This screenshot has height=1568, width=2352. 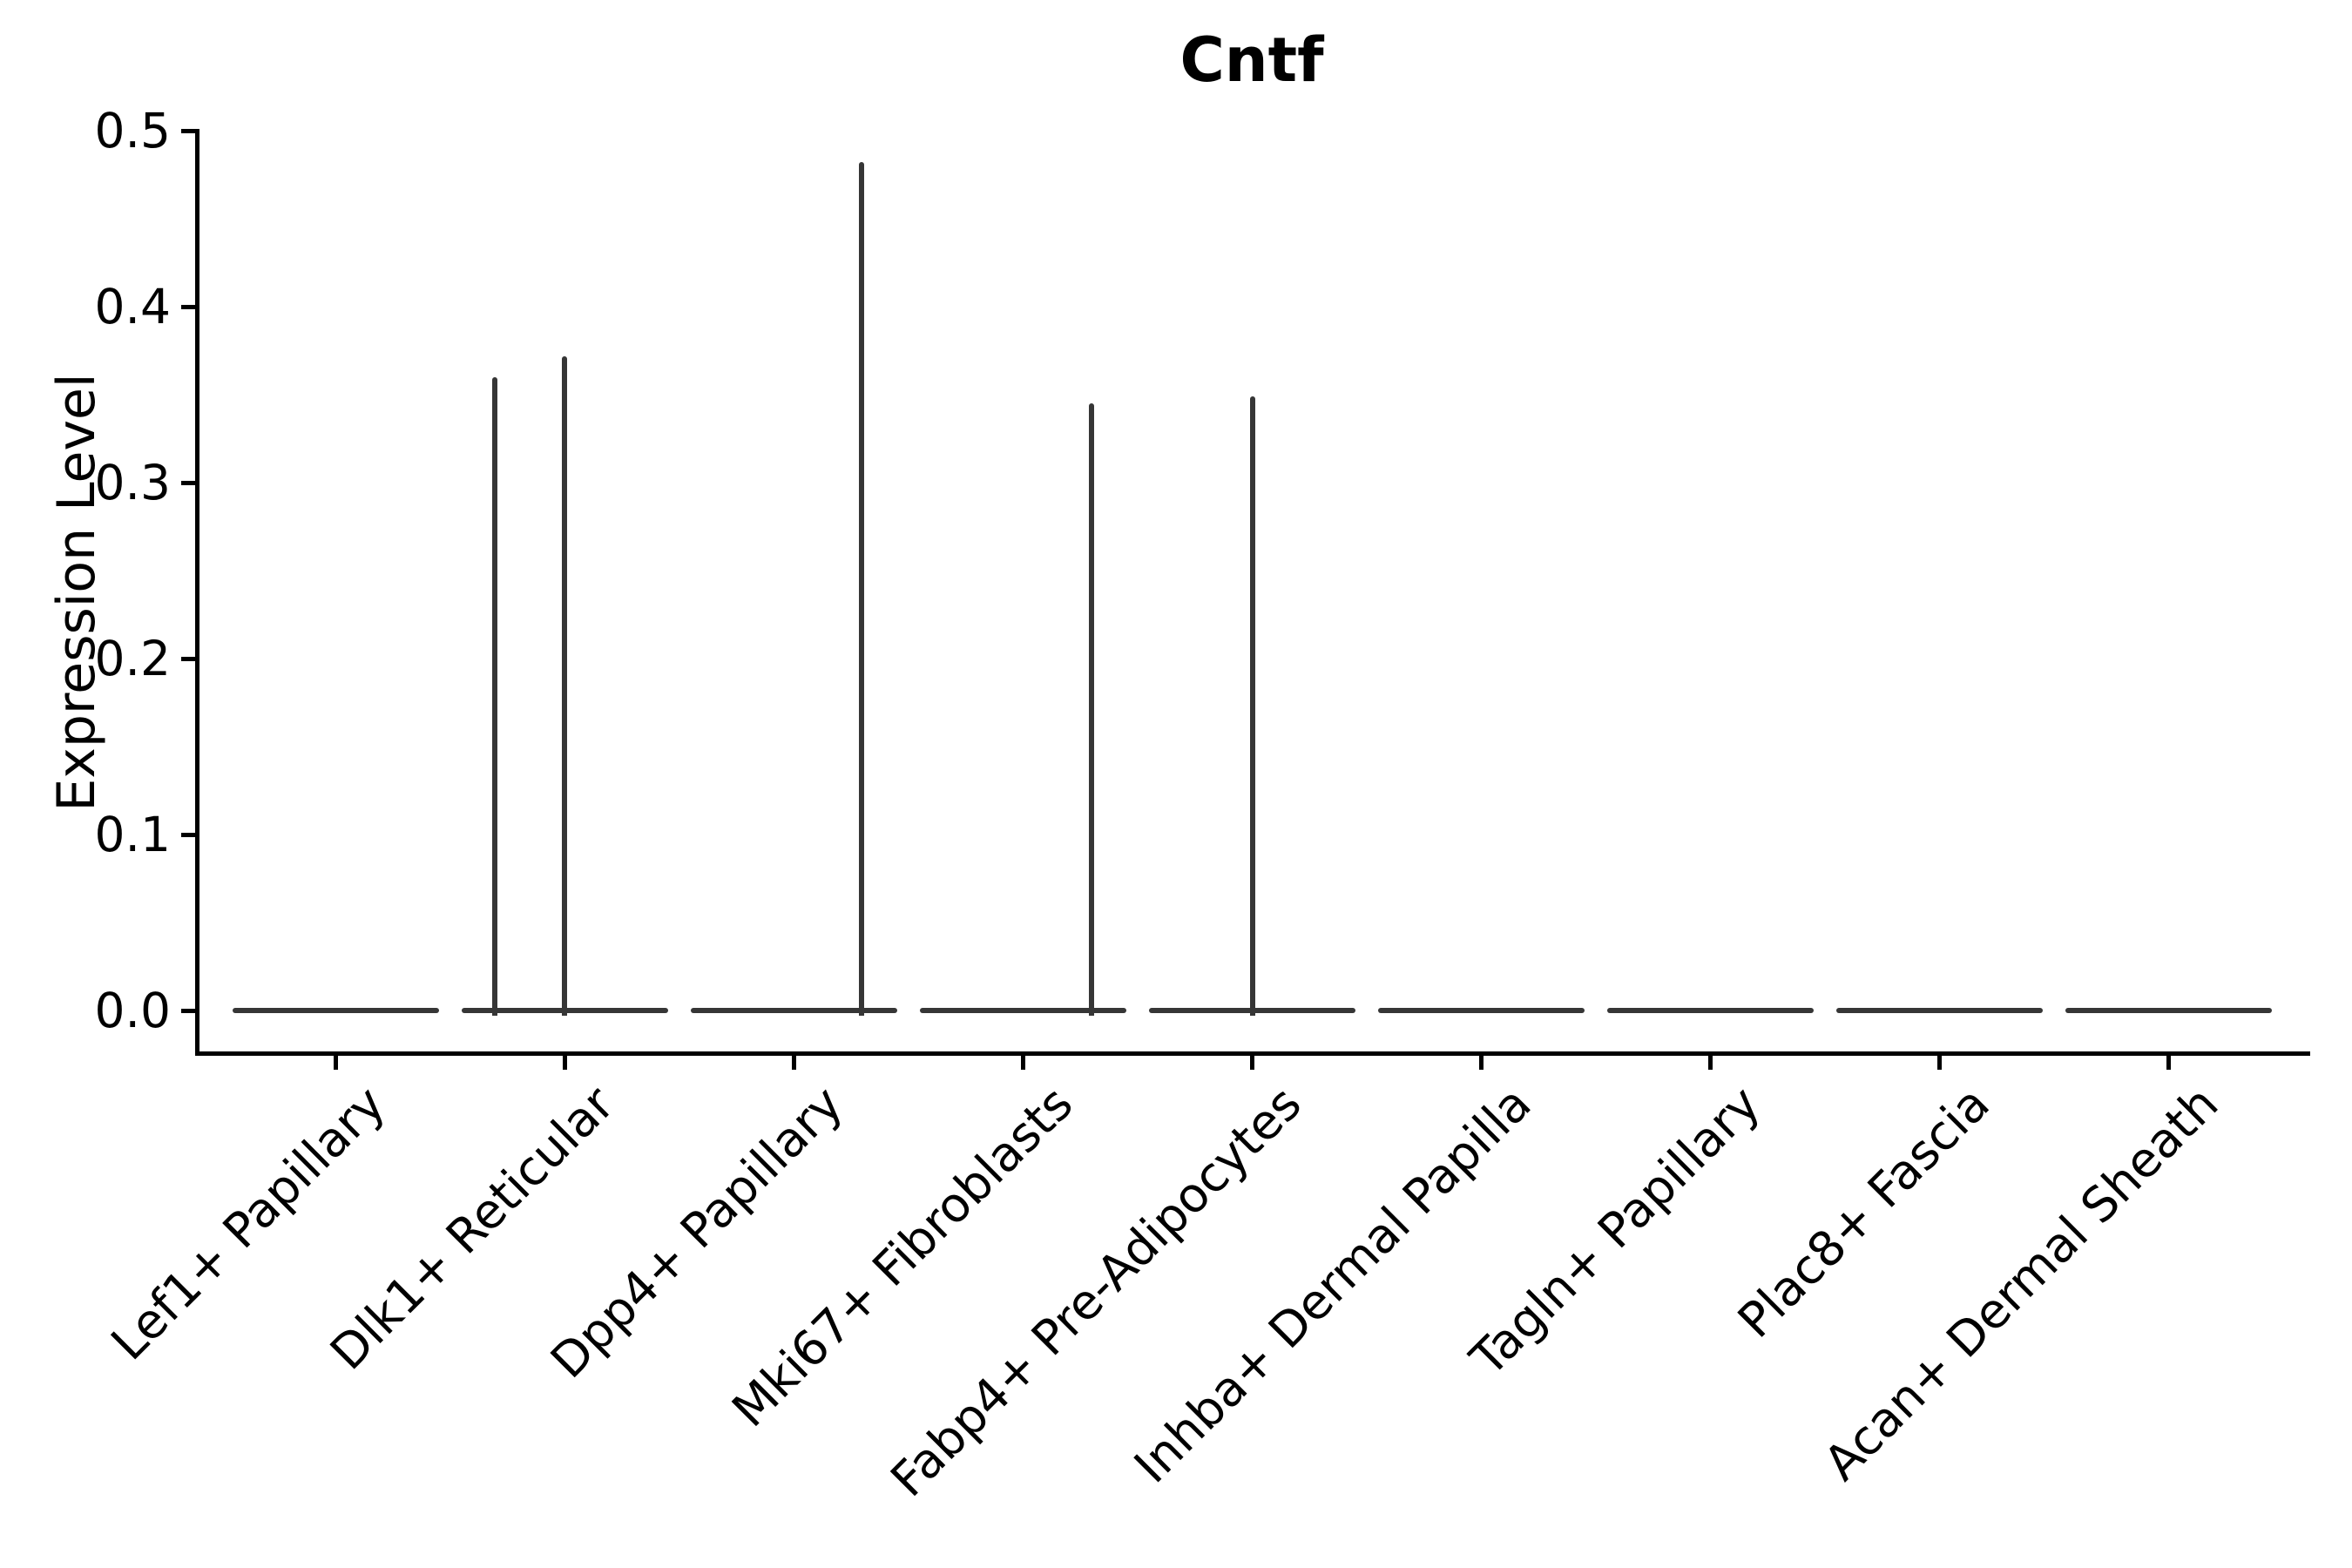 What do you see at coordinates (1332, 1284) in the screenshot?
I see `x-tick-label: Inhba+ Dermal Papilla` at bounding box center [1332, 1284].